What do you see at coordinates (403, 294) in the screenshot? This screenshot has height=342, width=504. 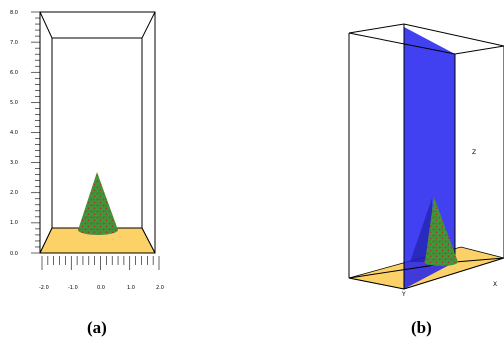 I see `y-axis-label: Y` at bounding box center [403, 294].